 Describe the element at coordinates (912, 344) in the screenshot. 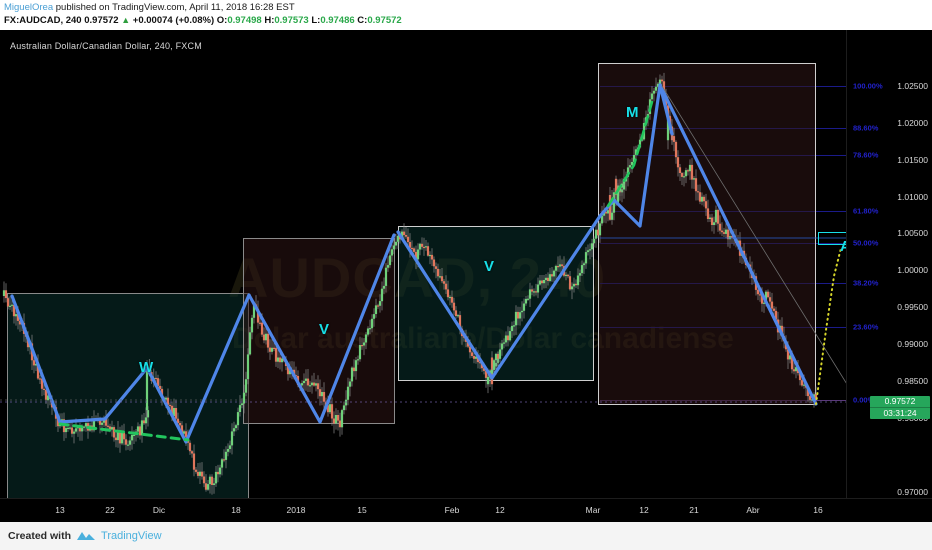

I see `price-tick: 0.99000` at that location.